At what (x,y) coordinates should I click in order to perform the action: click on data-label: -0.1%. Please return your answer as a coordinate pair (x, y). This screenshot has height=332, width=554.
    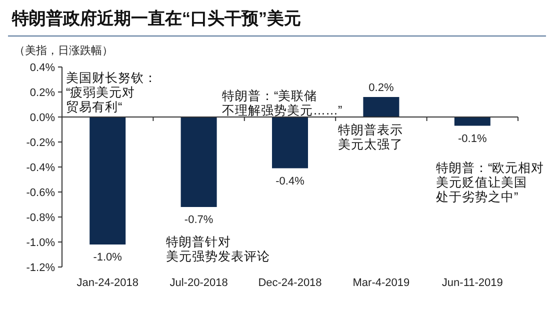
    Looking at the image, I should click on (472, 138).